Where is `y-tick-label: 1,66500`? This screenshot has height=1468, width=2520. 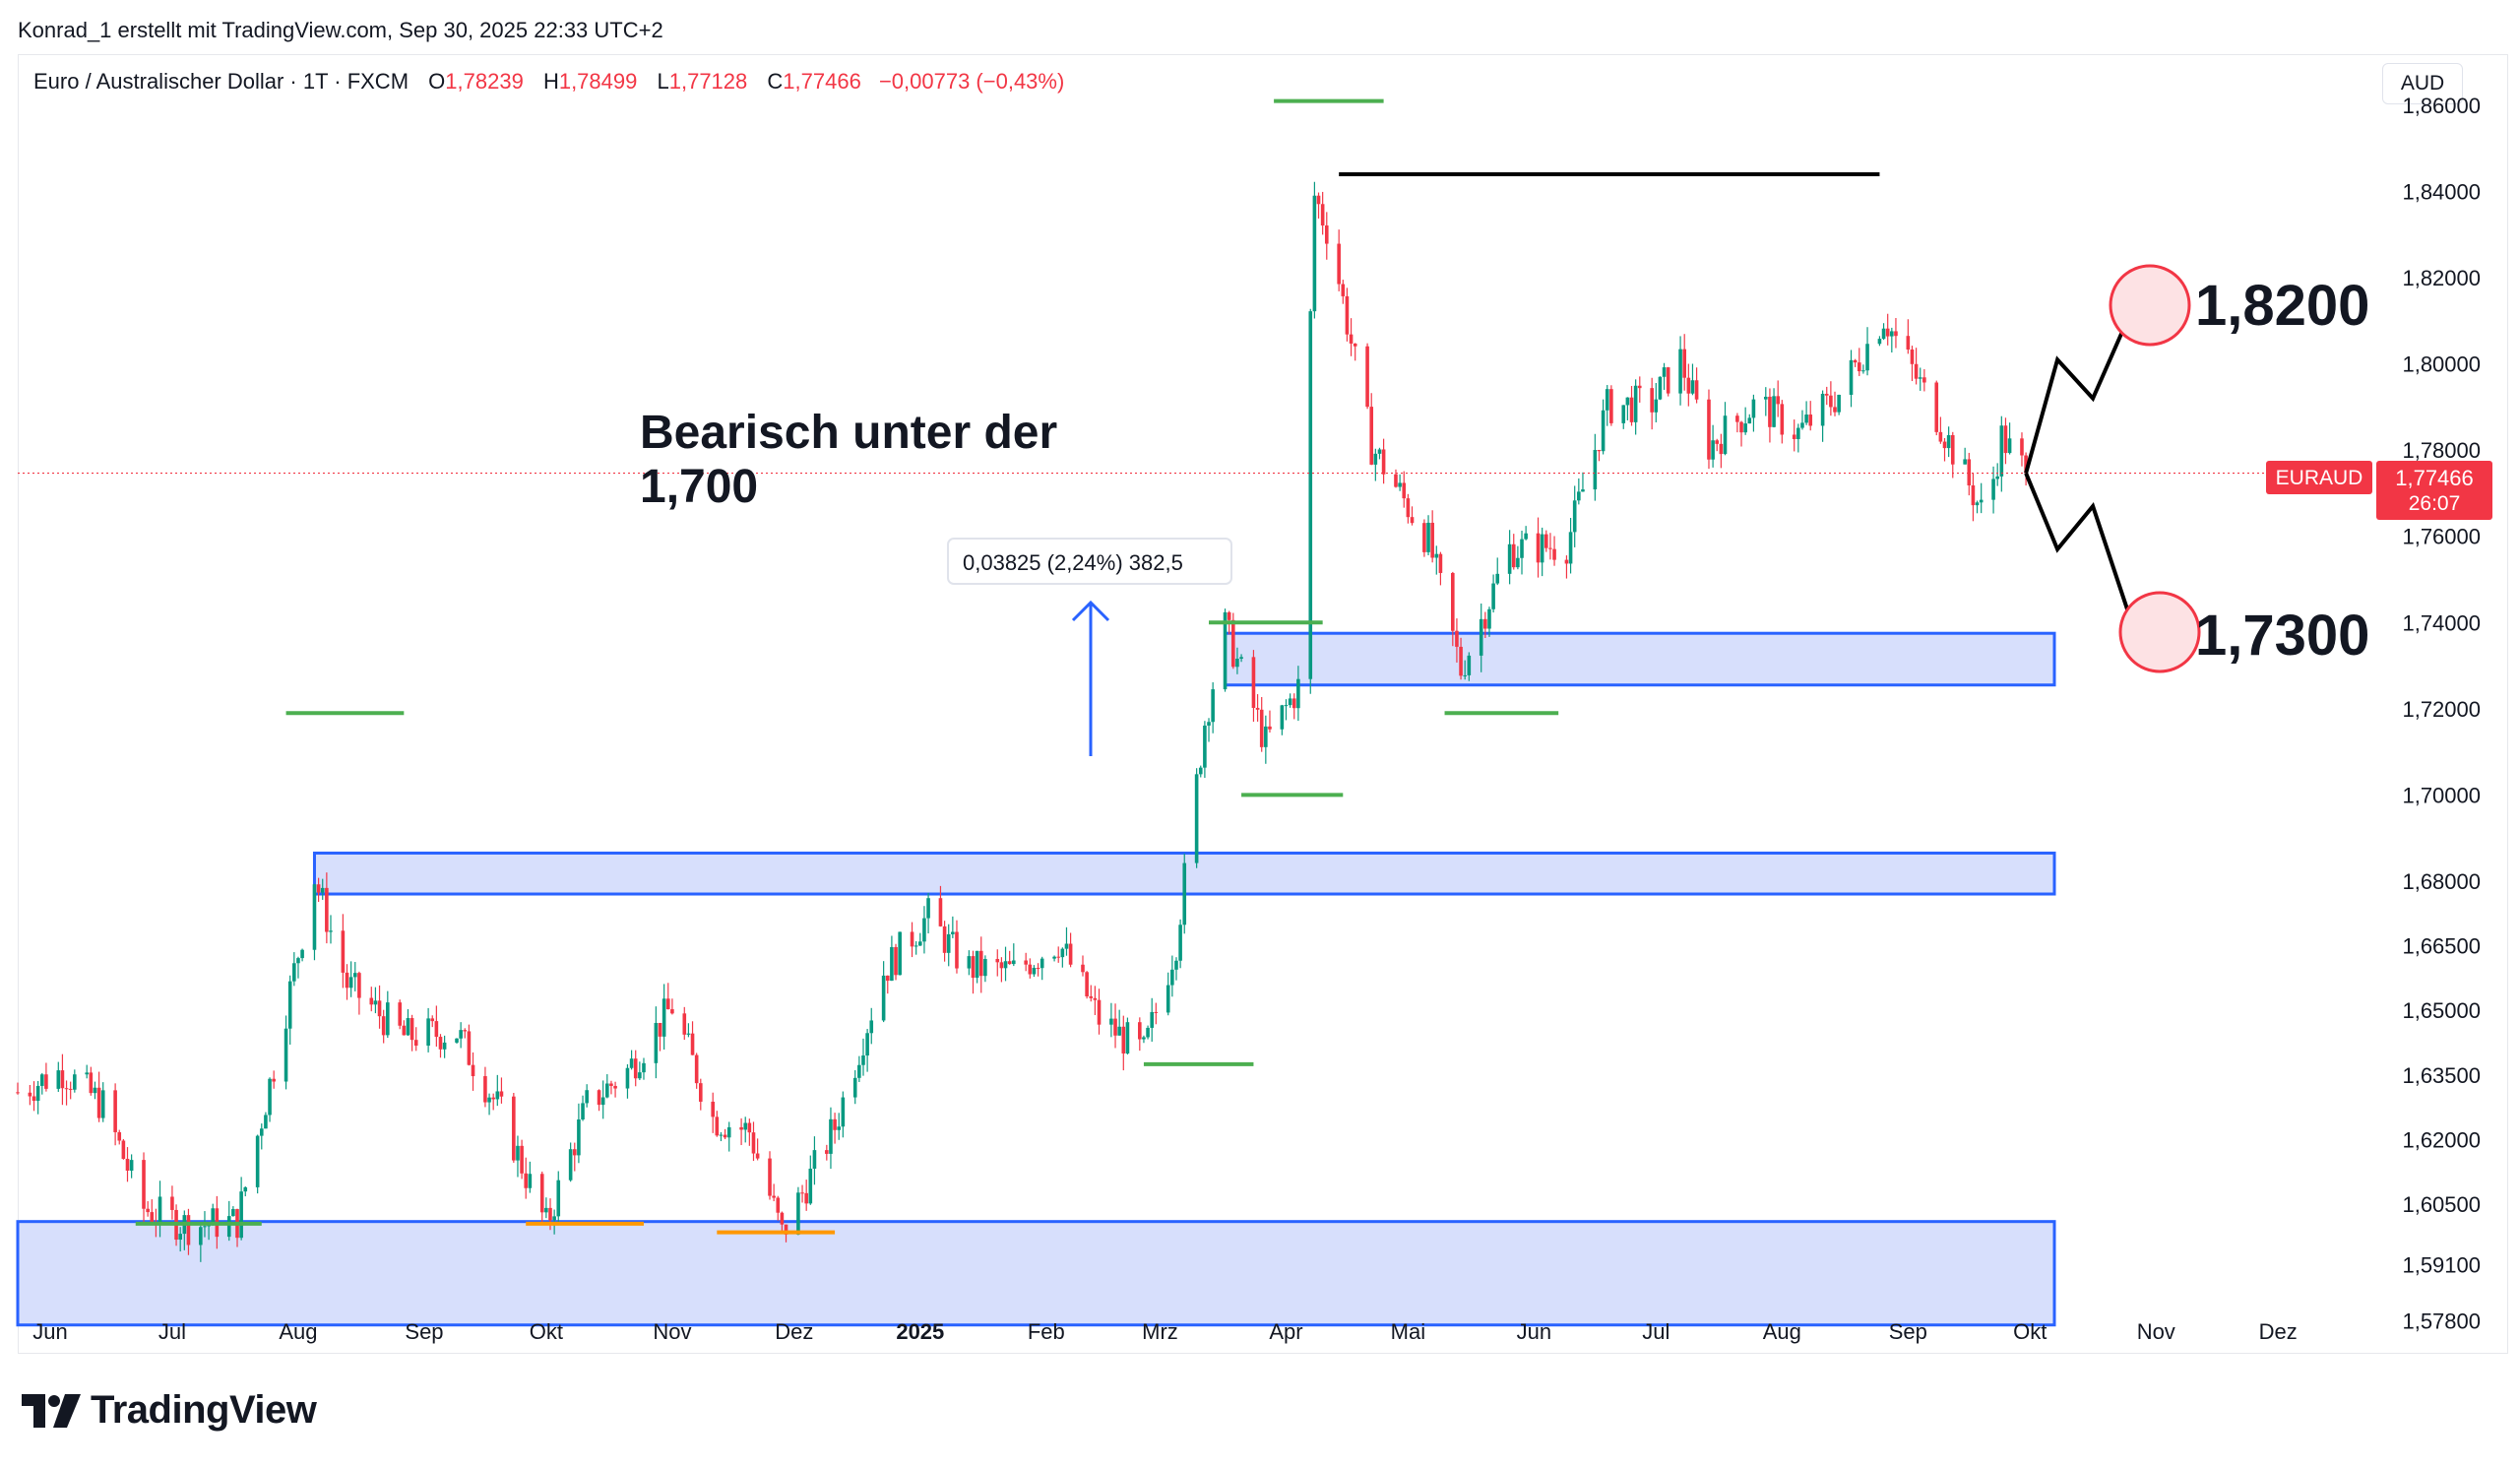 y-tick-label: 1,66500 is located at coordinates (2441, 947).